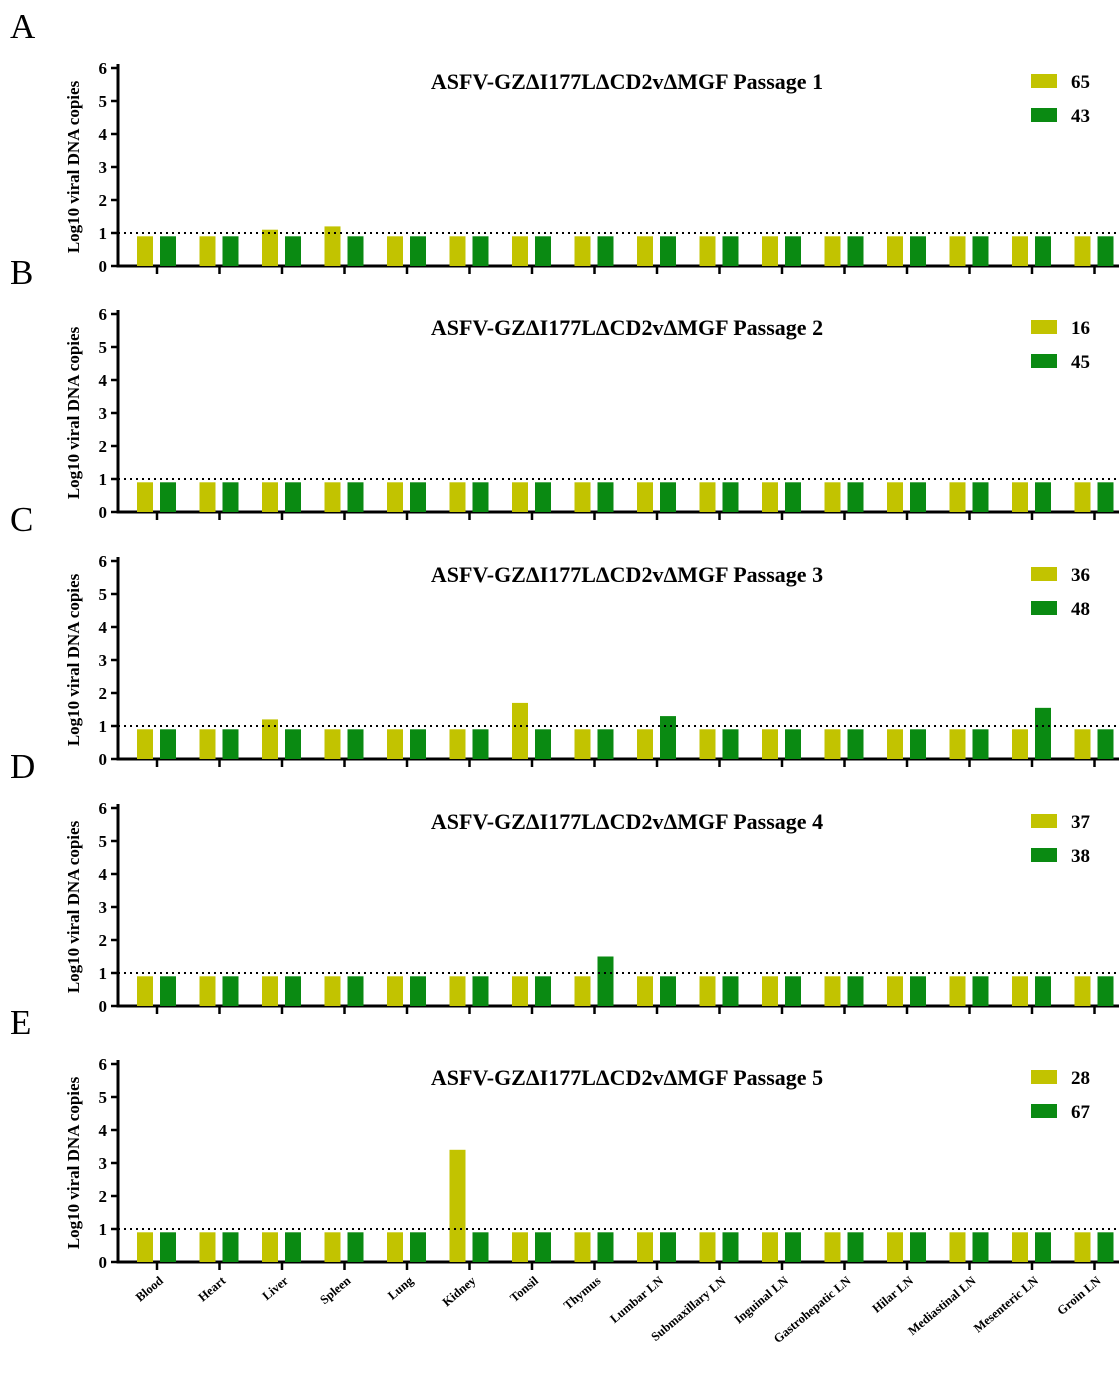  Describe the element at coordinates (1080, 575) in the screenshot. I see `legend-label: 36` at that location.